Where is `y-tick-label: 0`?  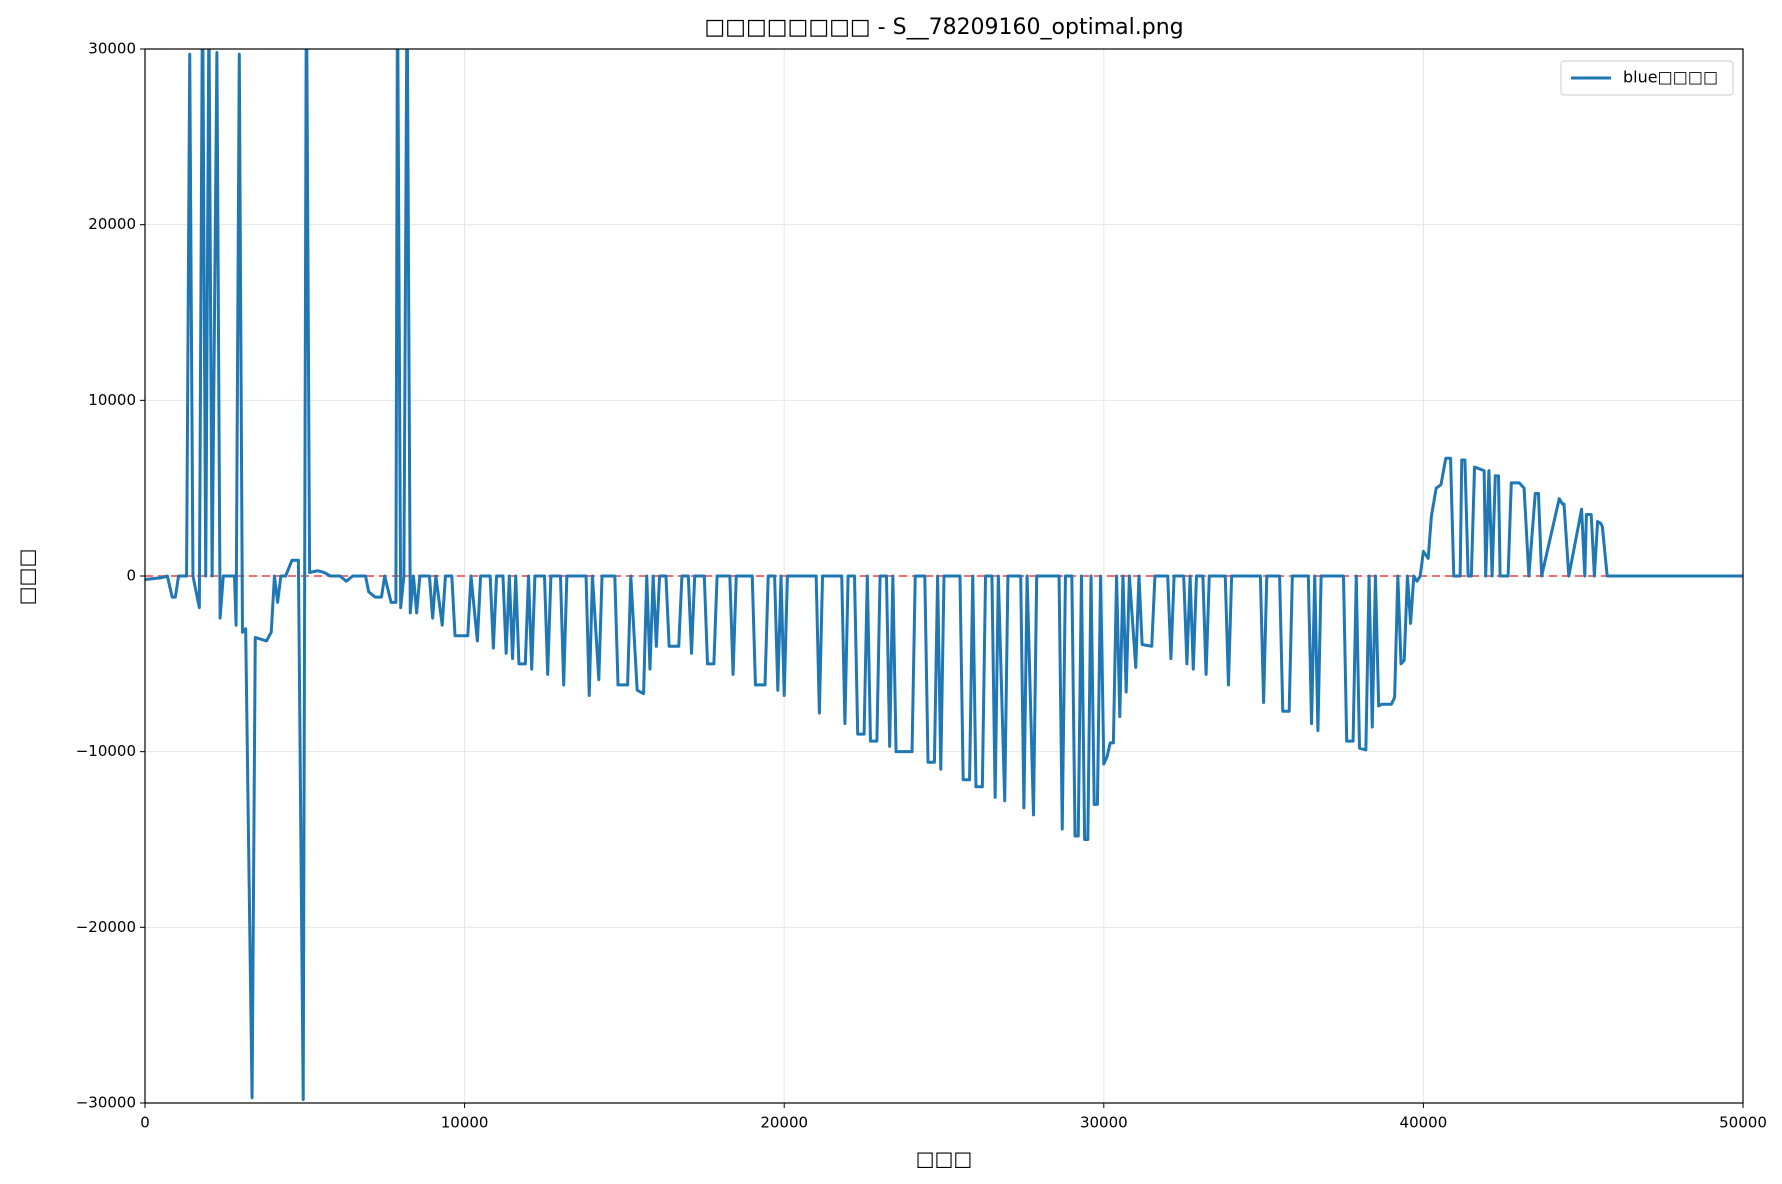 y-tick-label: 0 is located at coordinates (131, 576).